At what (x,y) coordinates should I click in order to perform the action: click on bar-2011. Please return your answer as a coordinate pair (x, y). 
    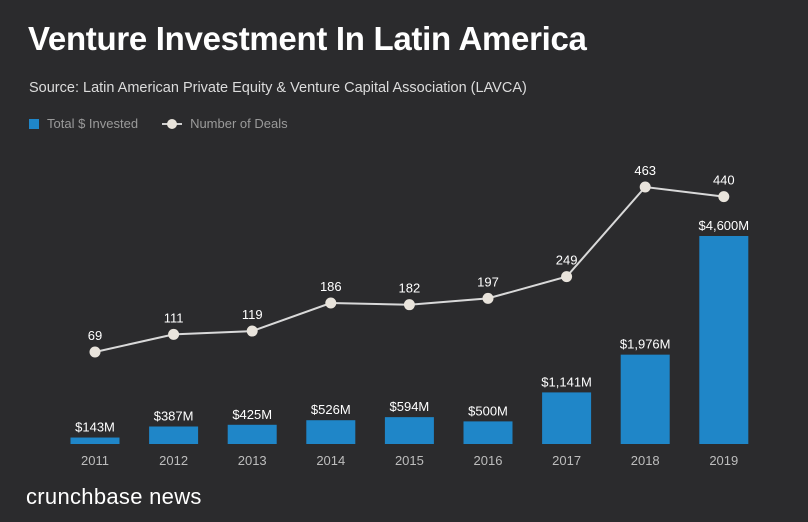
    Looking at the image, I should click on (95, 440).